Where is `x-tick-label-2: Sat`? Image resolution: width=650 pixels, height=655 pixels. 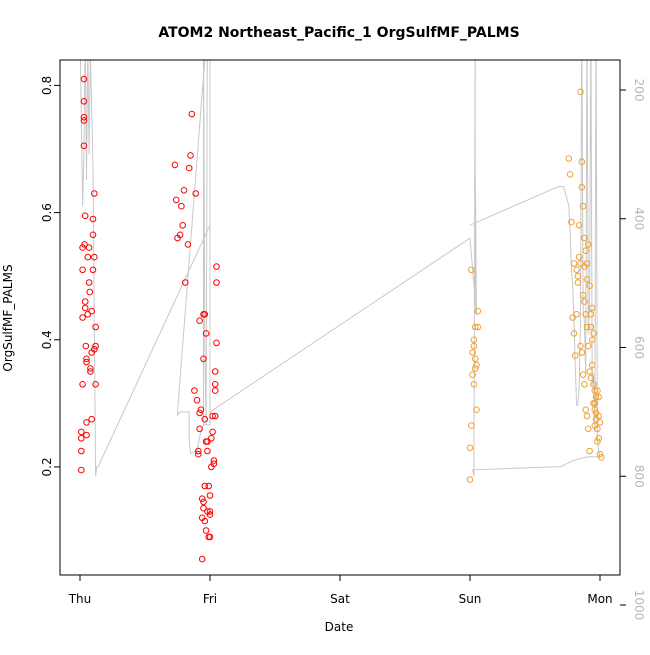 x-tick-label-2: Sat is located at coordinates (340, 599).